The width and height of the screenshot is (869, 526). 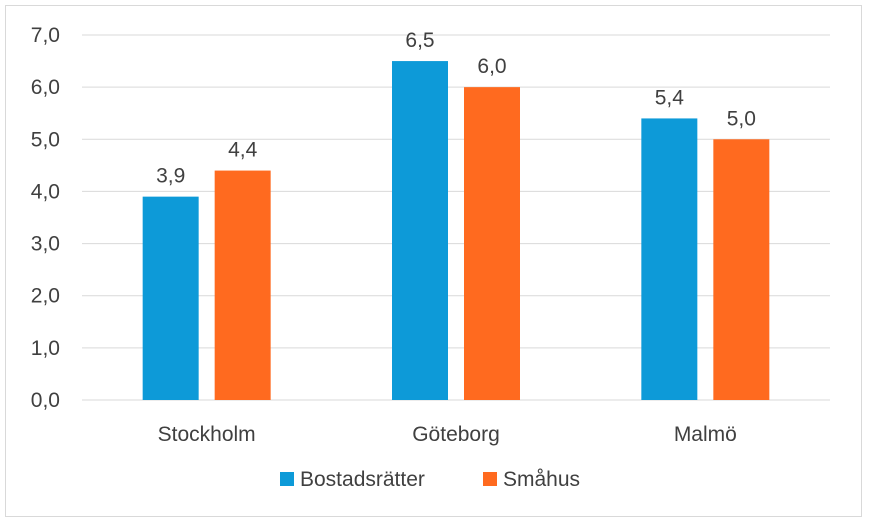 I want to click on y-tick-label: 3,0, so click(x=45, y=244).